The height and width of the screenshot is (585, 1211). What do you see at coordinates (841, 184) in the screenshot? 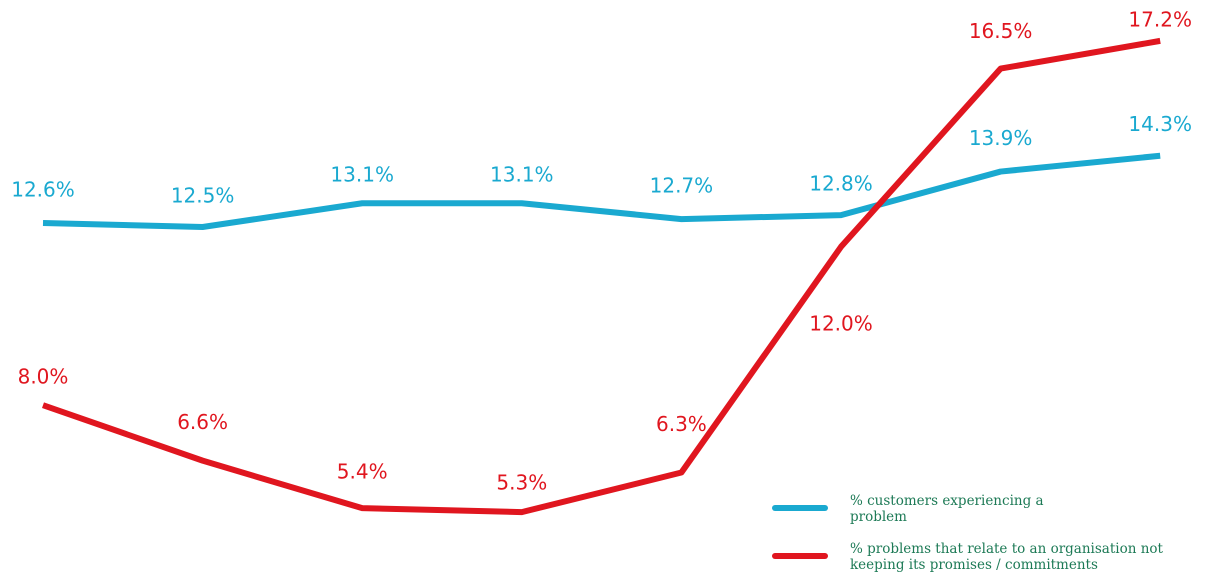
I see `data-label: 12.8%` at bounding box center [841, 184].